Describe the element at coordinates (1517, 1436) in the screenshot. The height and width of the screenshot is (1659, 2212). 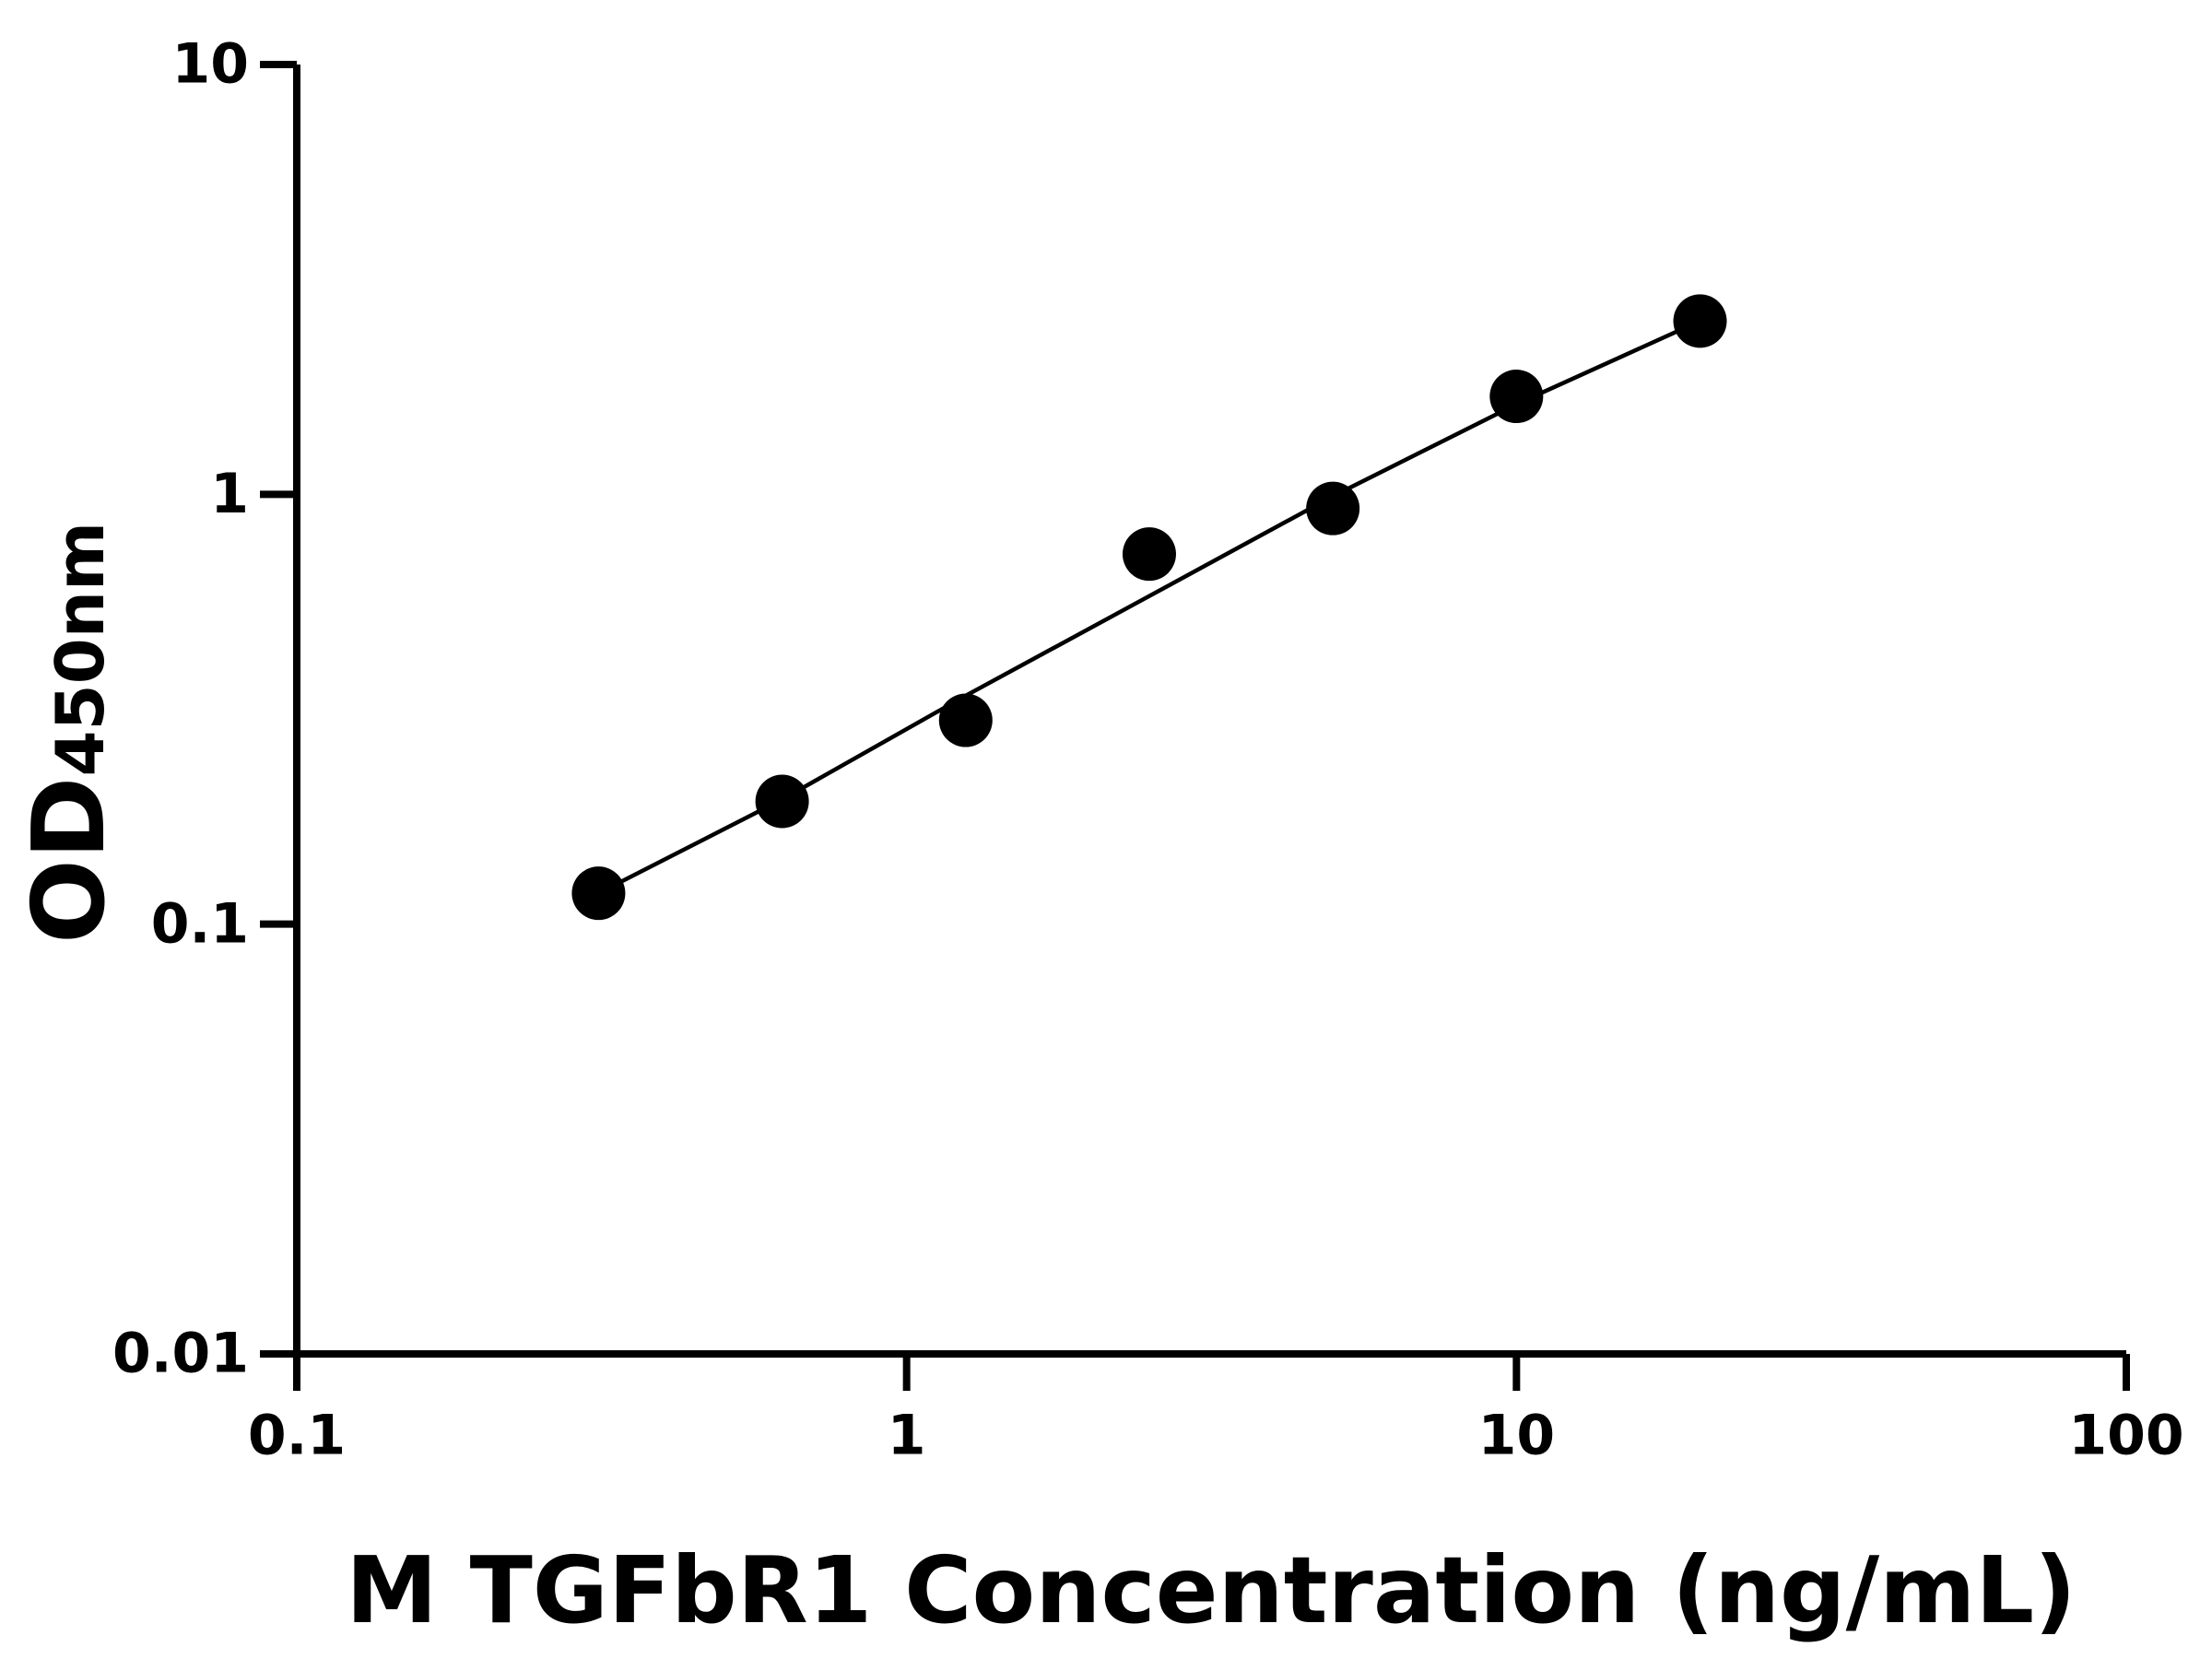
I see `x-tick-label: 10` at that location.